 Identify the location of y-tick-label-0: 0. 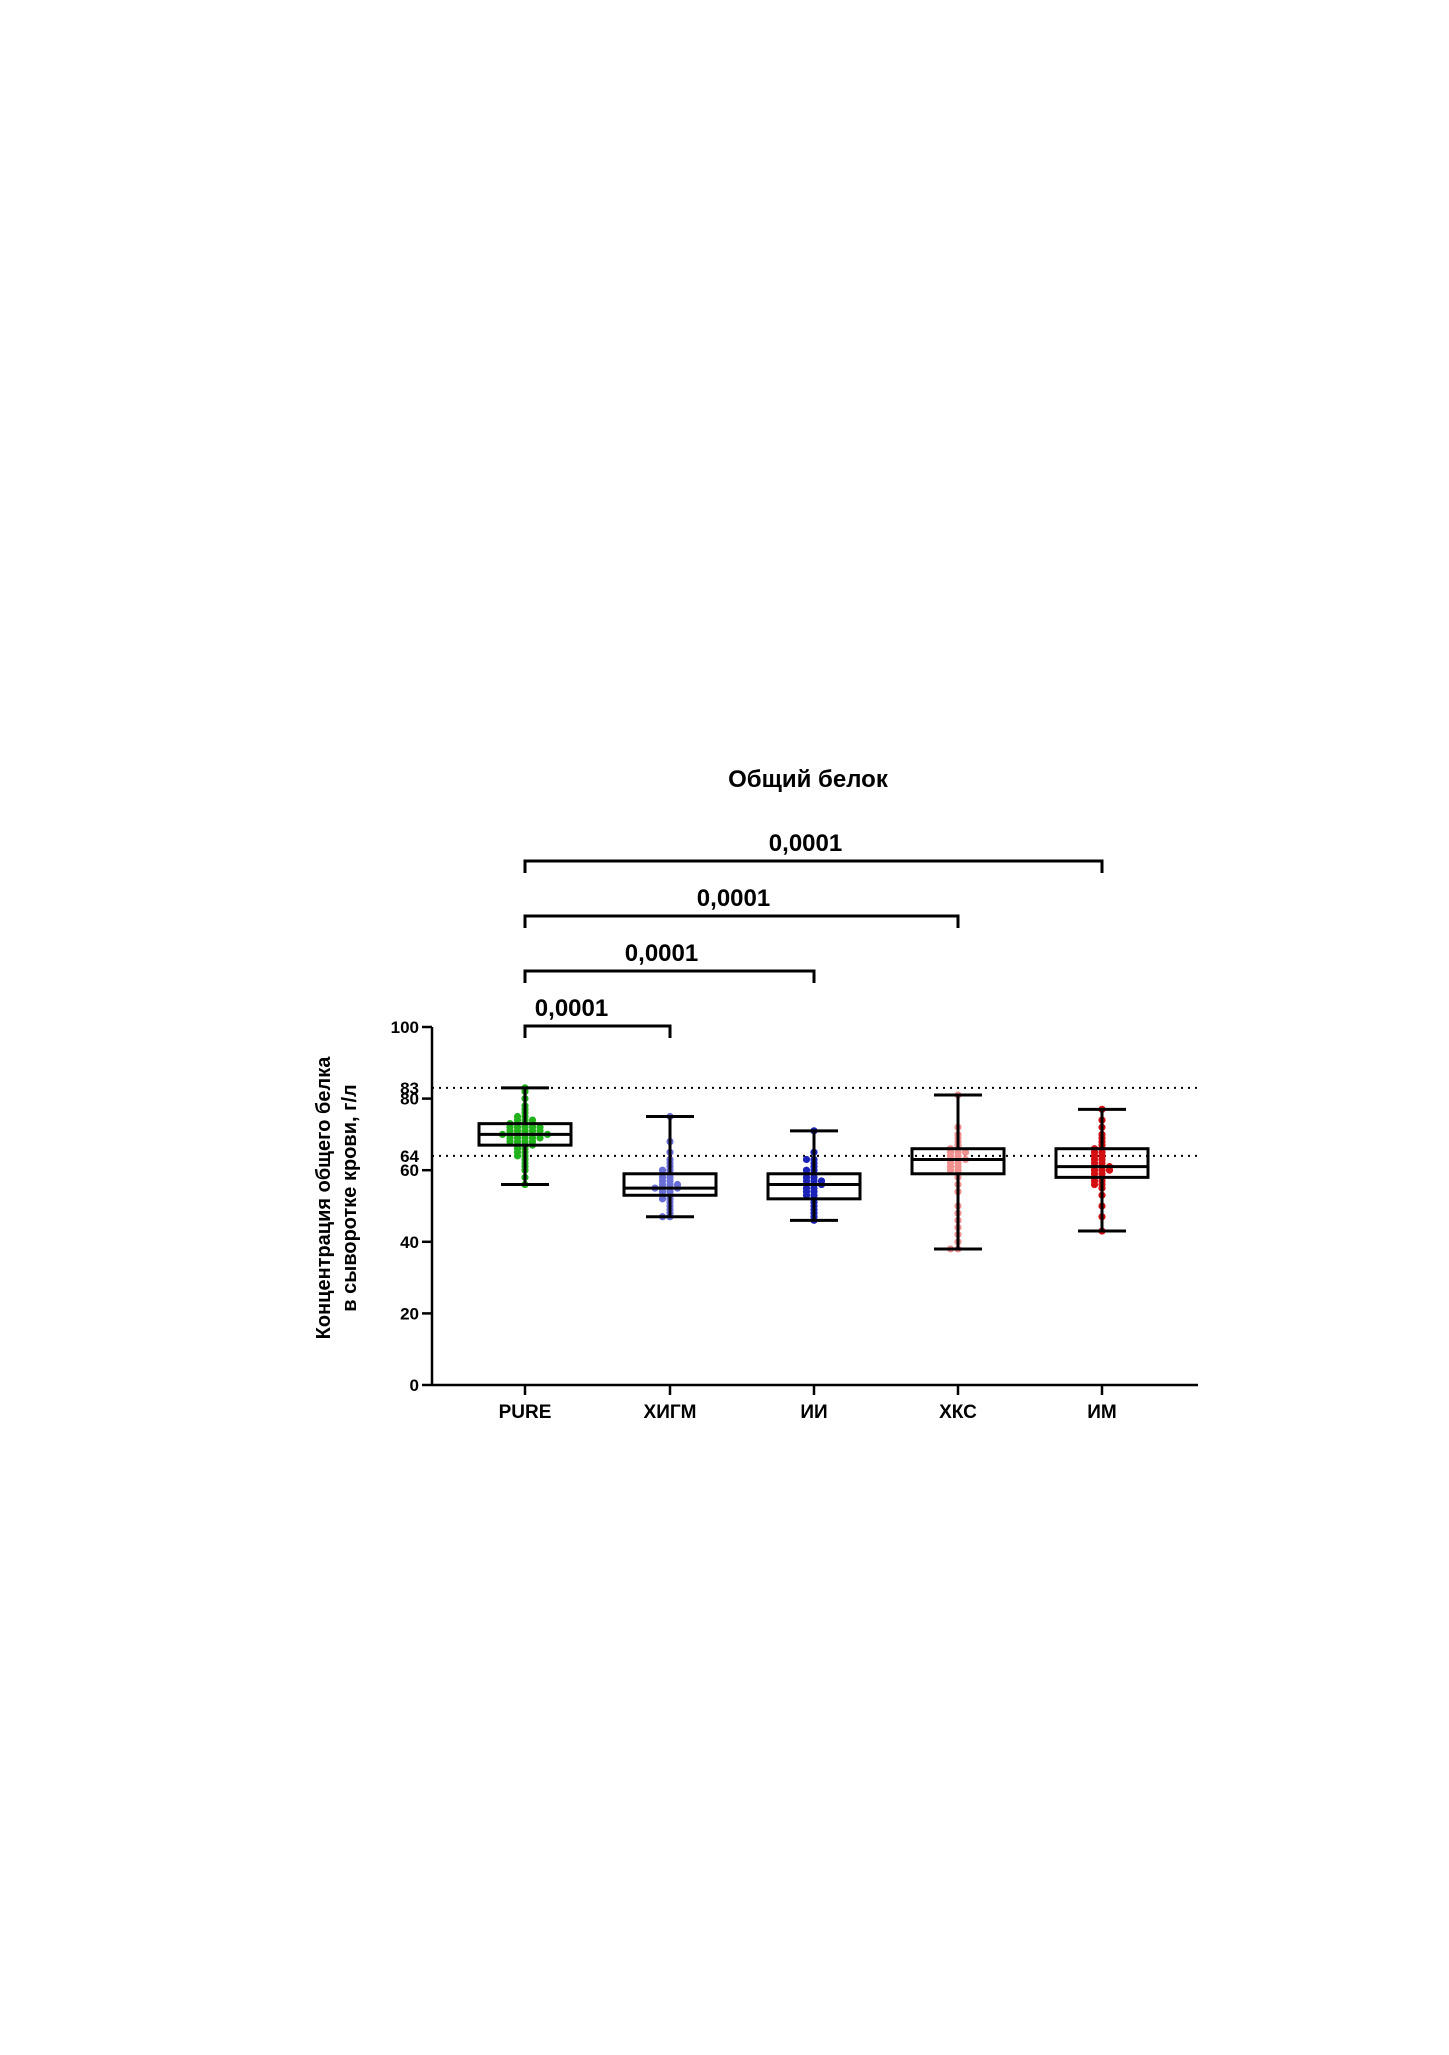
(414, 1385).